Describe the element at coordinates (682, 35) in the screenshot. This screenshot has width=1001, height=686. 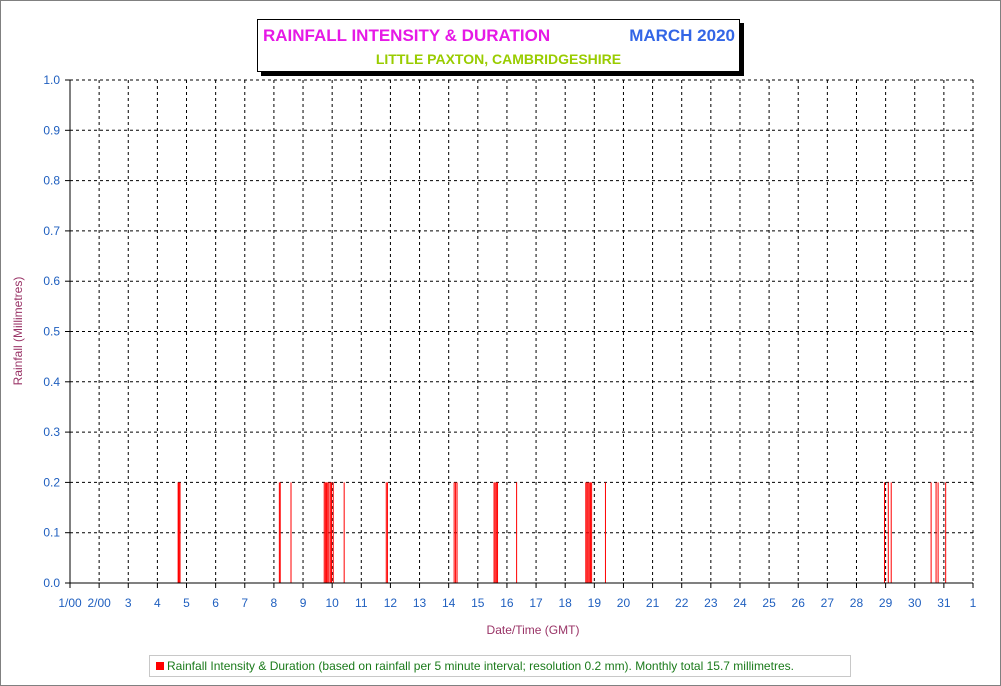
I see `chart-title-date: MARCH 2020` at that location.